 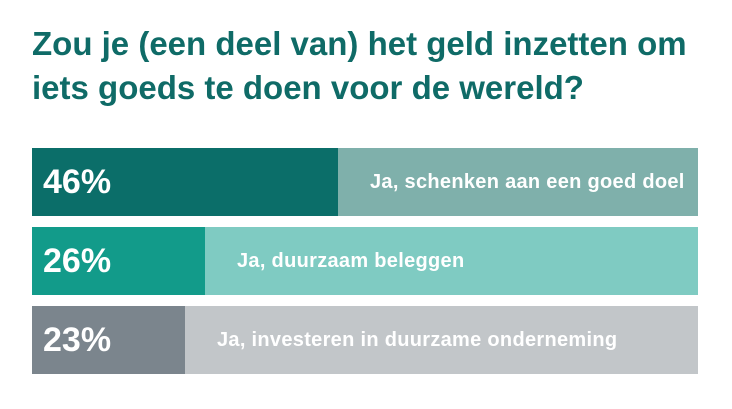 I want to click on bar-category-label: Ja, schenken aan een goed doel, so click(x=527, y=182).